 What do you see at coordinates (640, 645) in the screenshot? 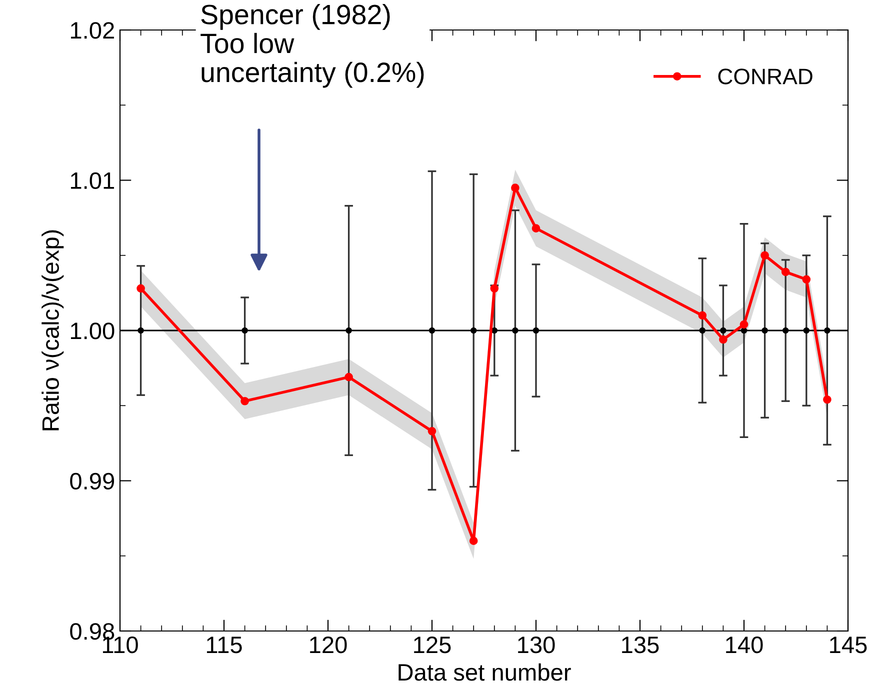
I see `x-tick-label: 135` at bounding box center [640, 645].